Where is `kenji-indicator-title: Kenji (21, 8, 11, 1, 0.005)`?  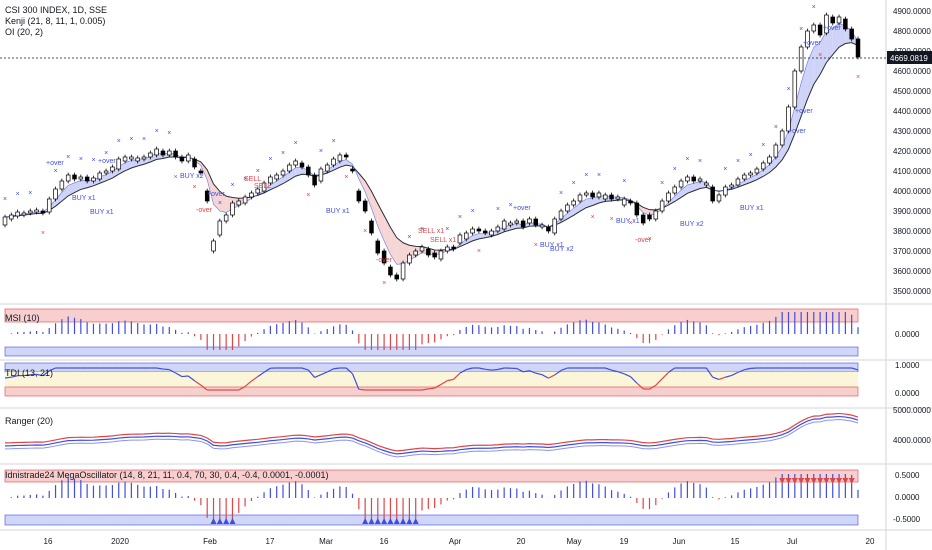 kenji-indicator-title: Kenji (21, 8, 11, 1, 0.005) is located at coordinates (55, 21).